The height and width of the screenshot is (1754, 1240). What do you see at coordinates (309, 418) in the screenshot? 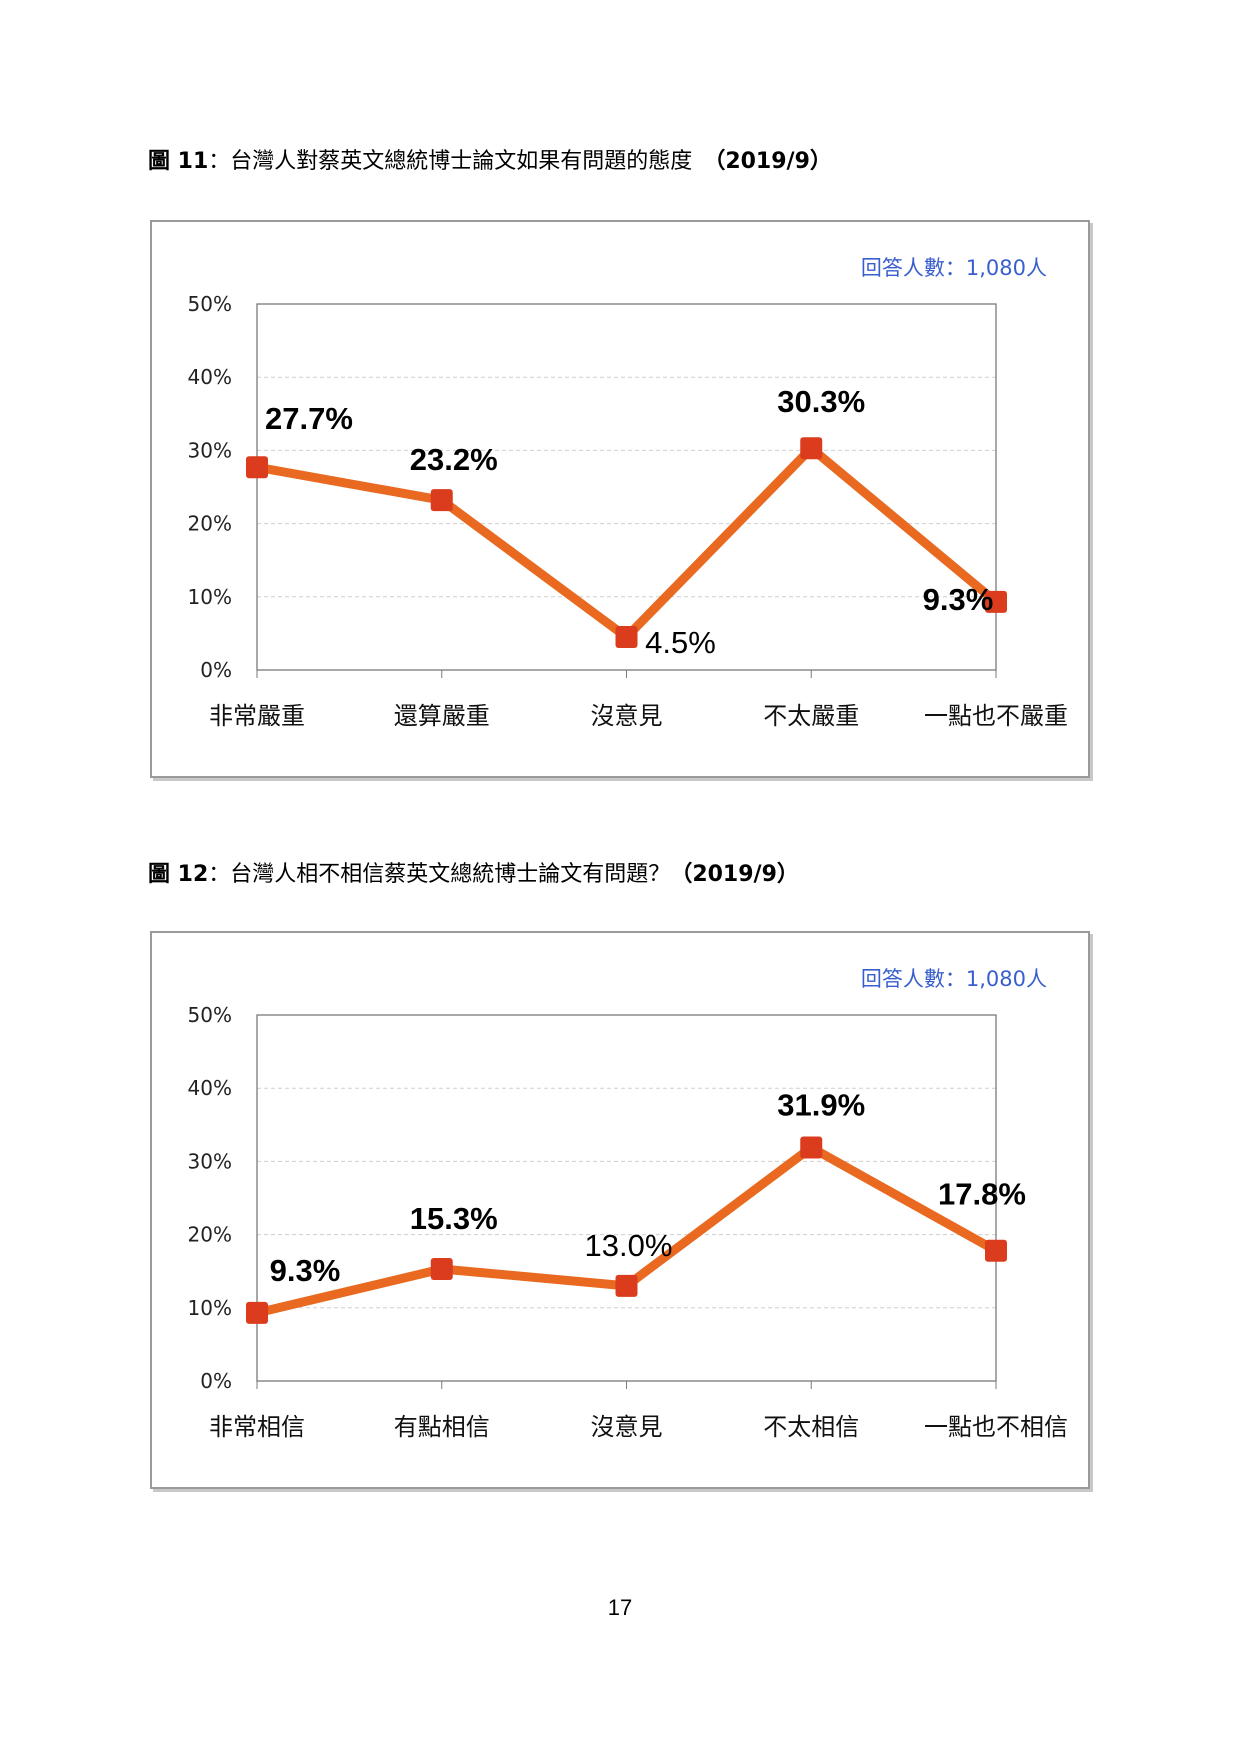
I see `data-label: 27.7%` at bounding box center [309, 418].